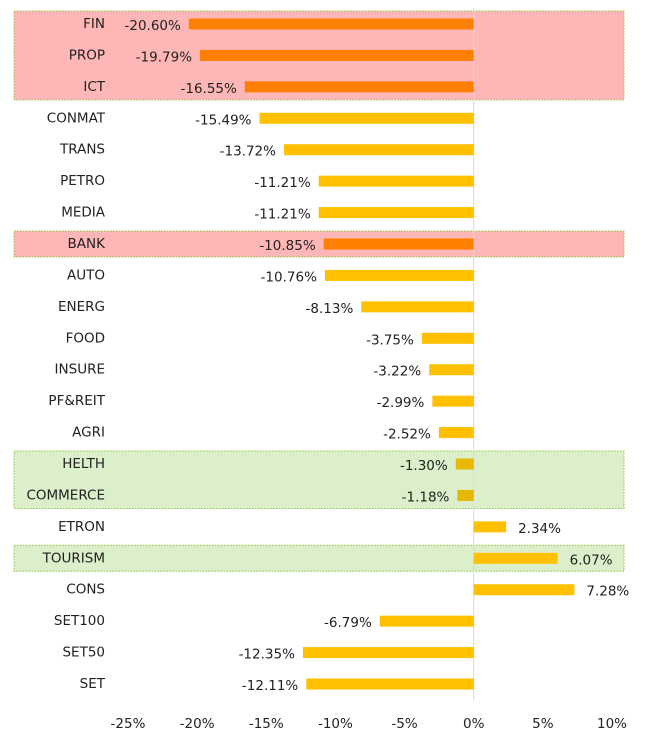 This screenshot has width=650, height=734. What do you see at coordinates (397, 372) in the screenshot?
I see `value-label: -3.22%` at bounding box center [397, 372].